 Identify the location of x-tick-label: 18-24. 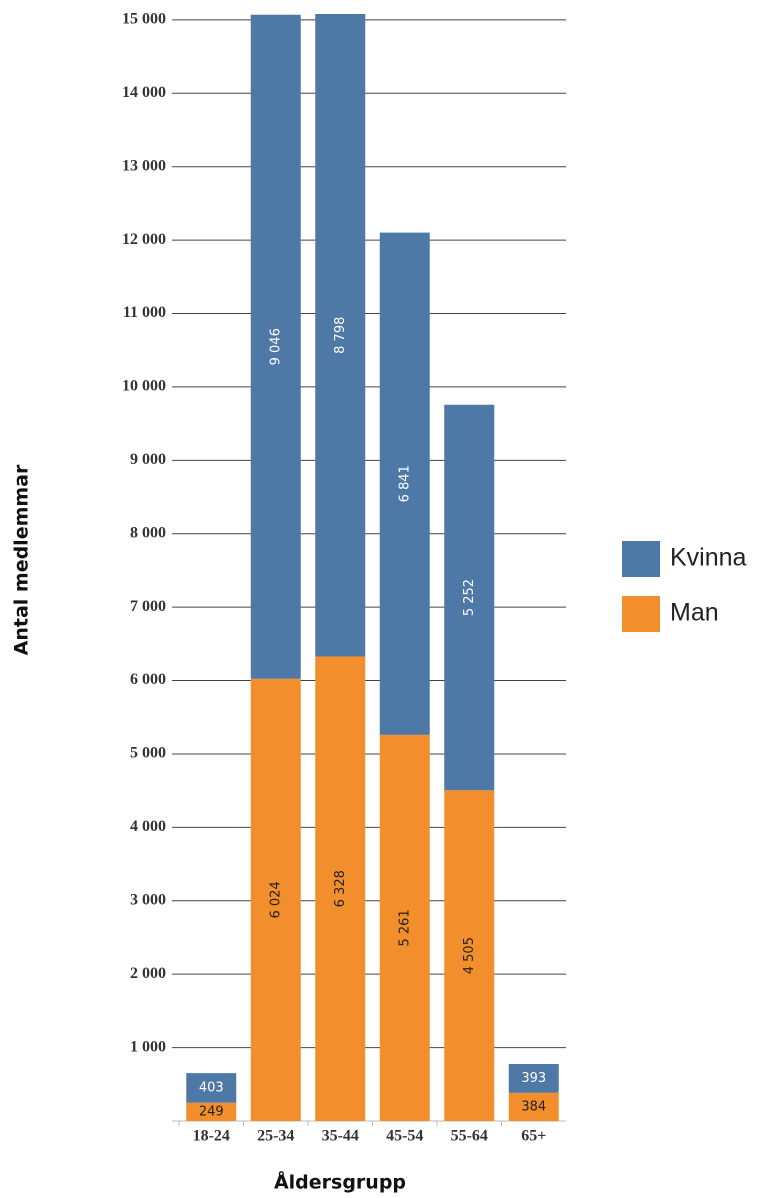
(211, 1136).